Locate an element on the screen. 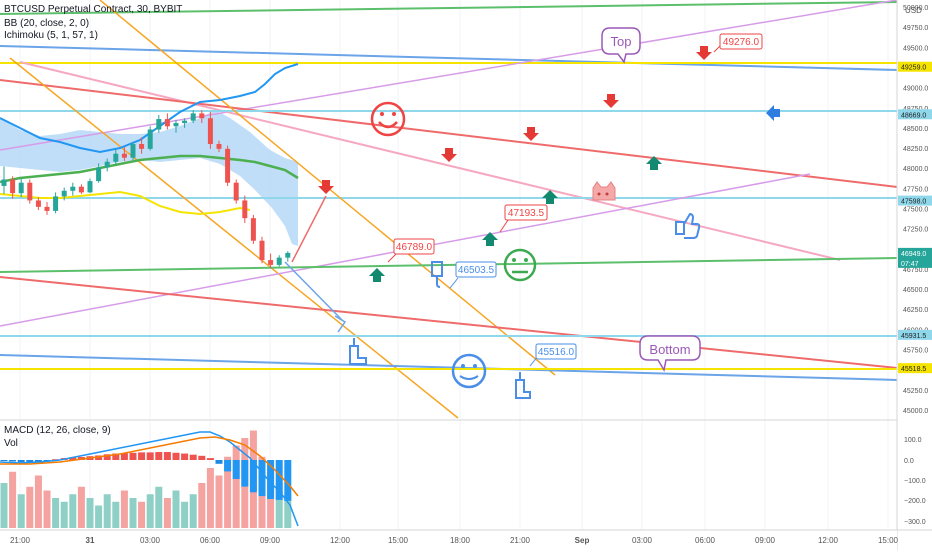  price-tick-label: 47750.0 is located at coordinates (915, 189).